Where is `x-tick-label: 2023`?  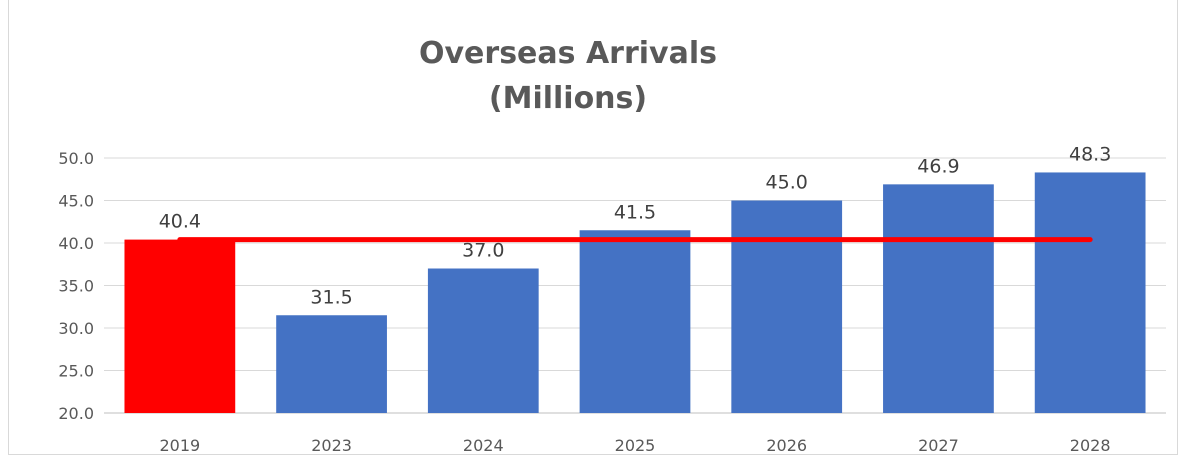
x-tick-label: 2023 is located at coordinates (331, 445).